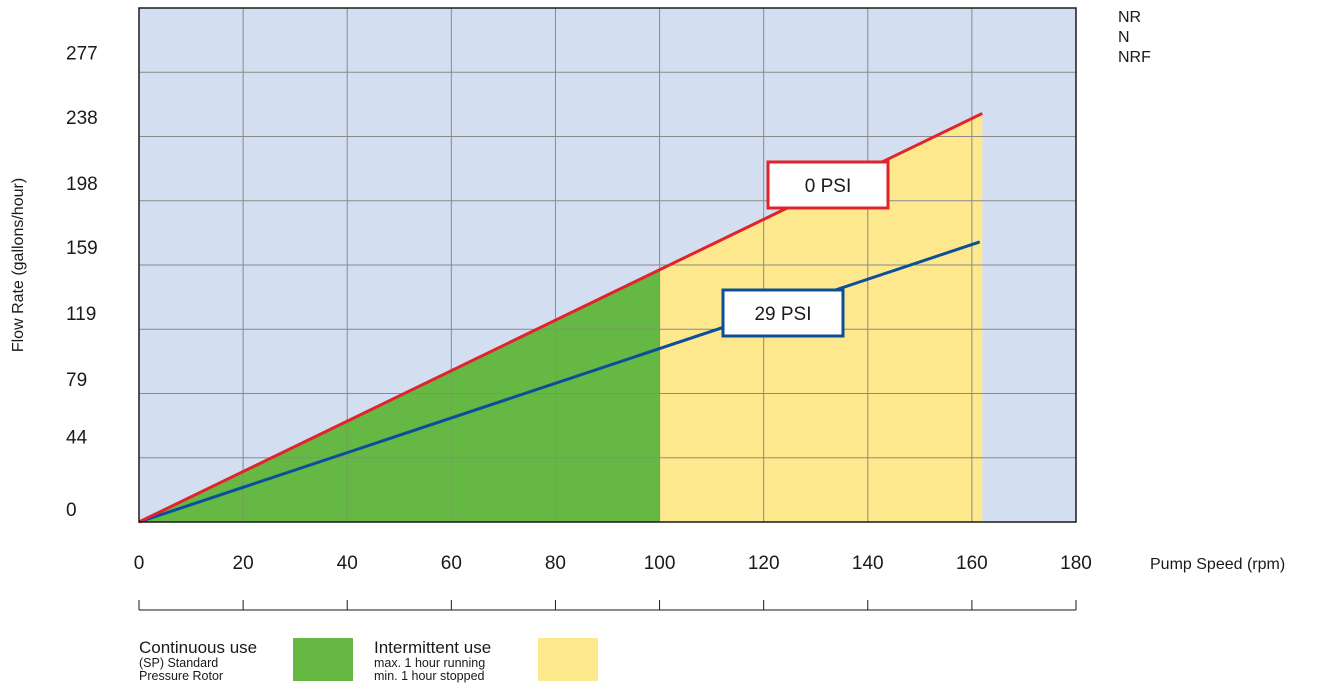  Describe the element at coordinates (1217, 564) in the screenshot. I see `x-axis-title: Pump Speed (rpm)` at that location.